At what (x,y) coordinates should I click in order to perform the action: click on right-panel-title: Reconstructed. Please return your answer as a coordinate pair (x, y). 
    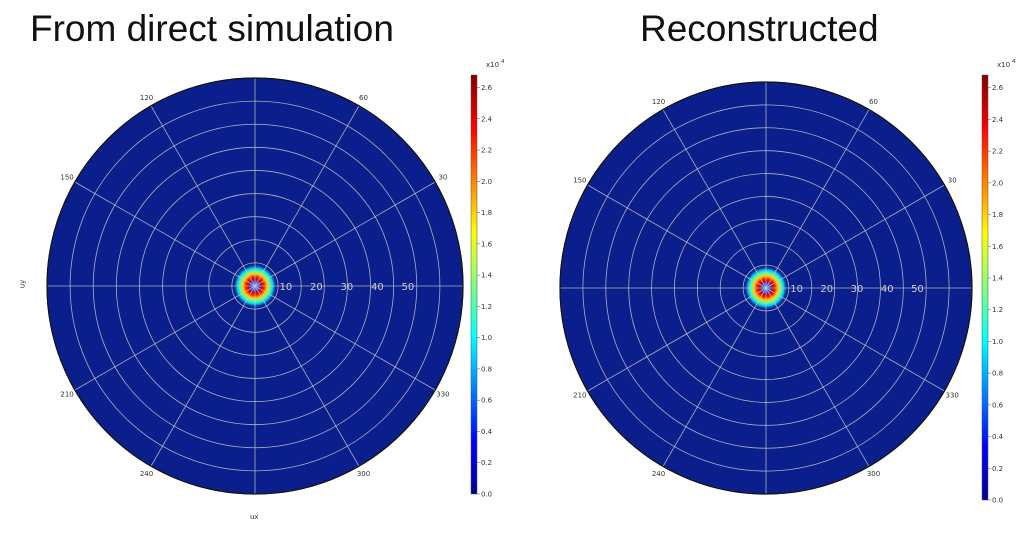
    Looking at the image, I should click on (759, 28).